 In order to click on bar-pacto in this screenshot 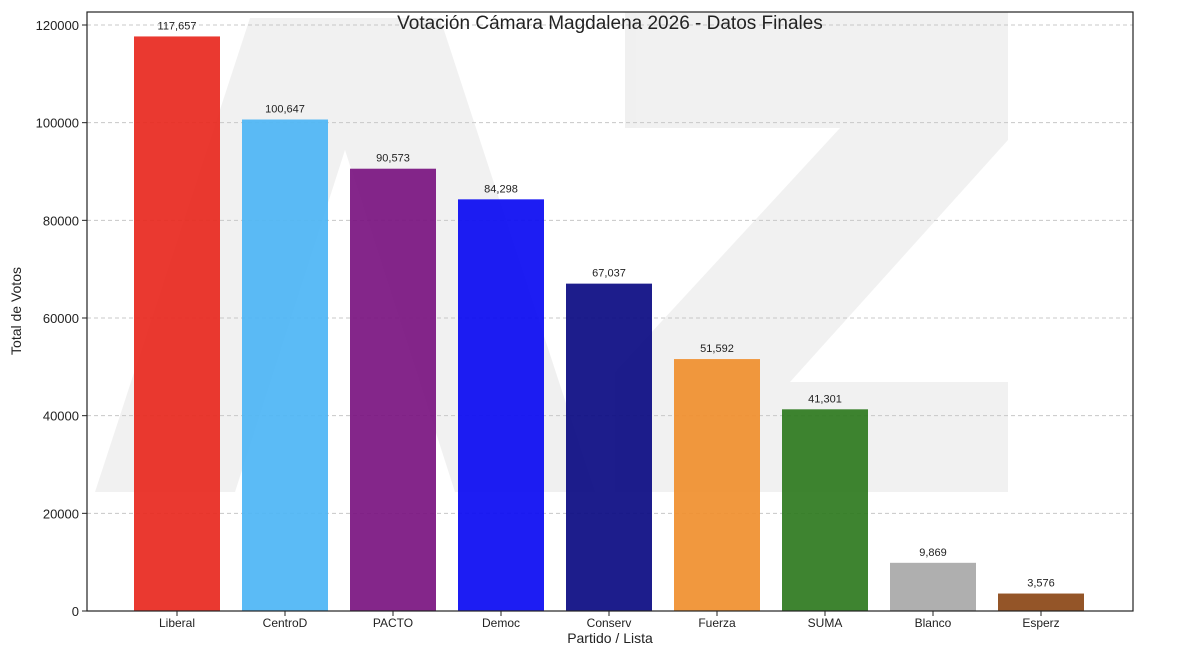, I will do `click(393, 389)`.